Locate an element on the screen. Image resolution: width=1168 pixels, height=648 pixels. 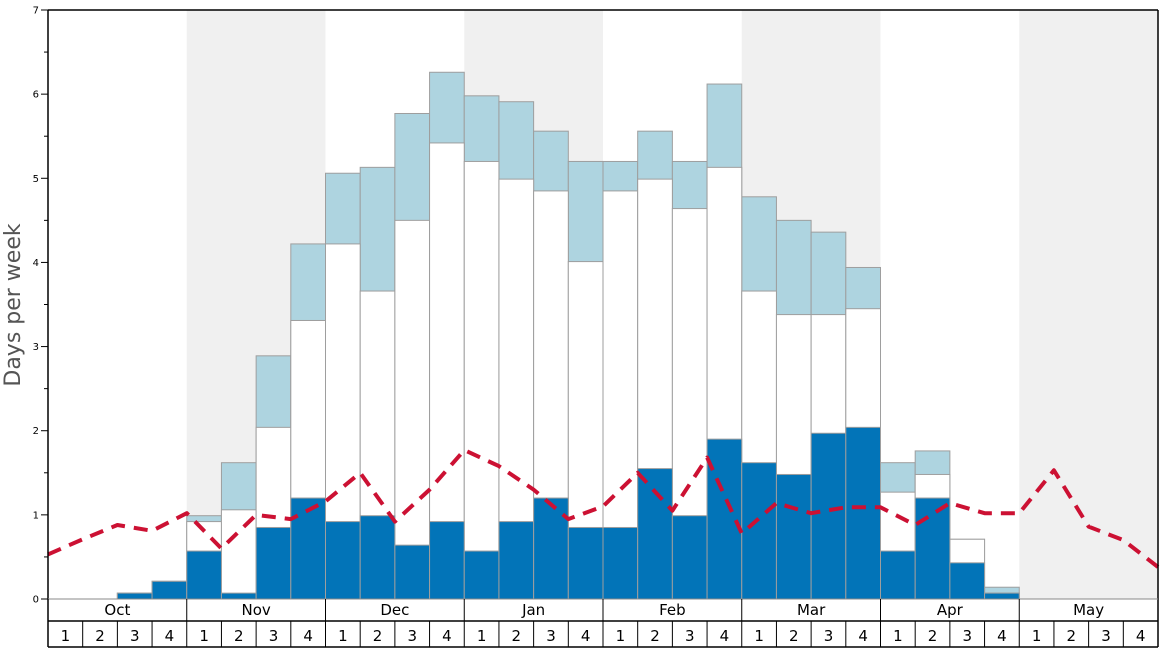
y-axis: 0 1 2 3 4 5 6 7 is located at coordinates (40, 306).